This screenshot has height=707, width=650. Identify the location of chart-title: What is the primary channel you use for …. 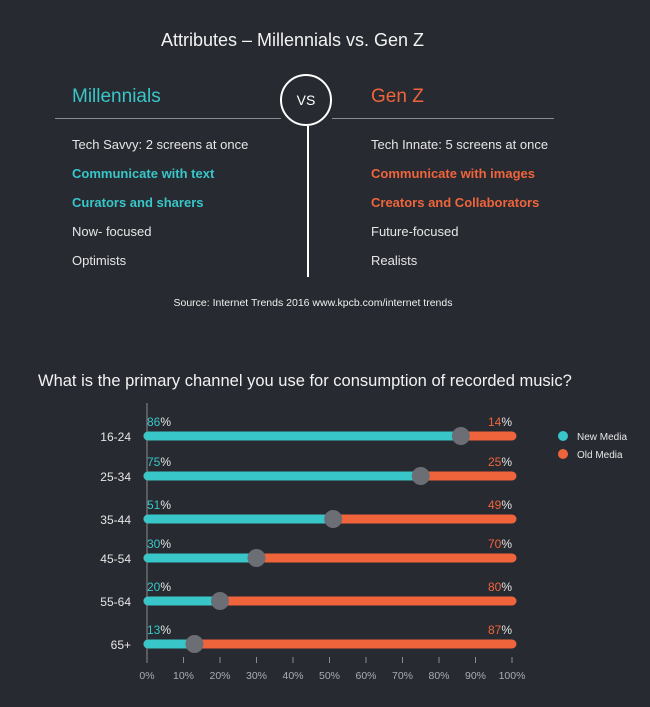
(305, 381).